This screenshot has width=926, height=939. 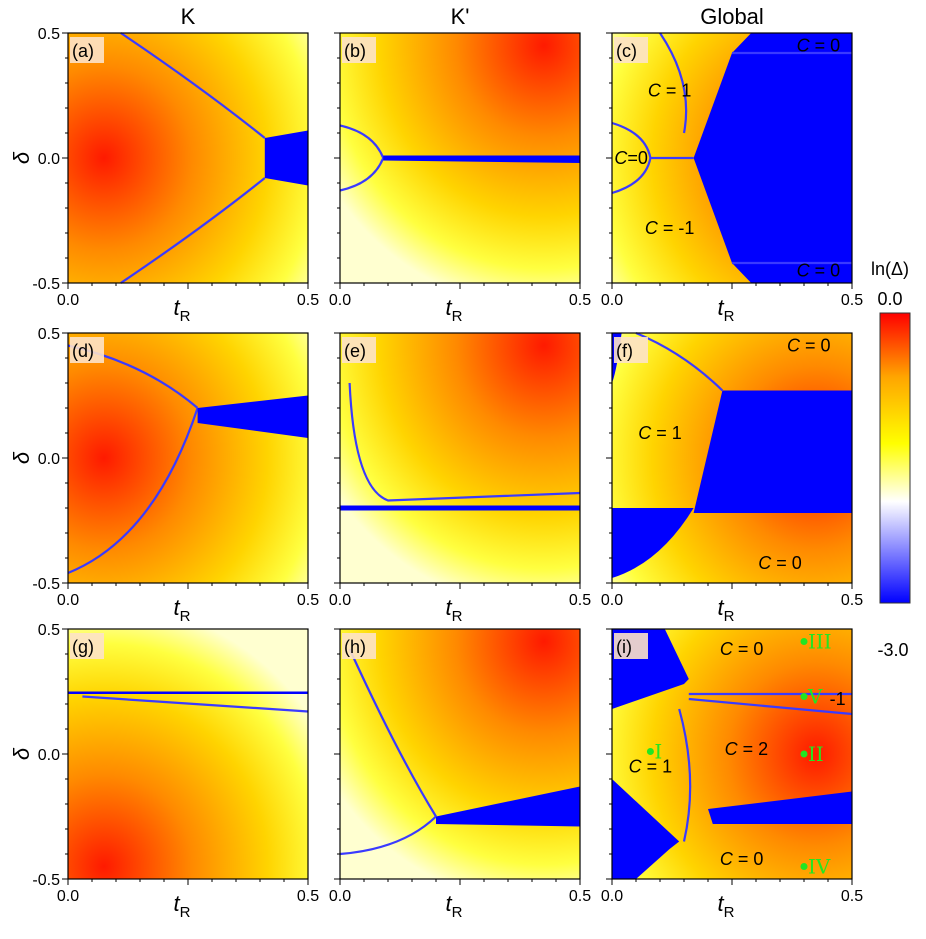 What do you see at coordinates (472, 16) in the screenshot?
I see `column-titles: K K' Global` at bounding box center [472, 16].